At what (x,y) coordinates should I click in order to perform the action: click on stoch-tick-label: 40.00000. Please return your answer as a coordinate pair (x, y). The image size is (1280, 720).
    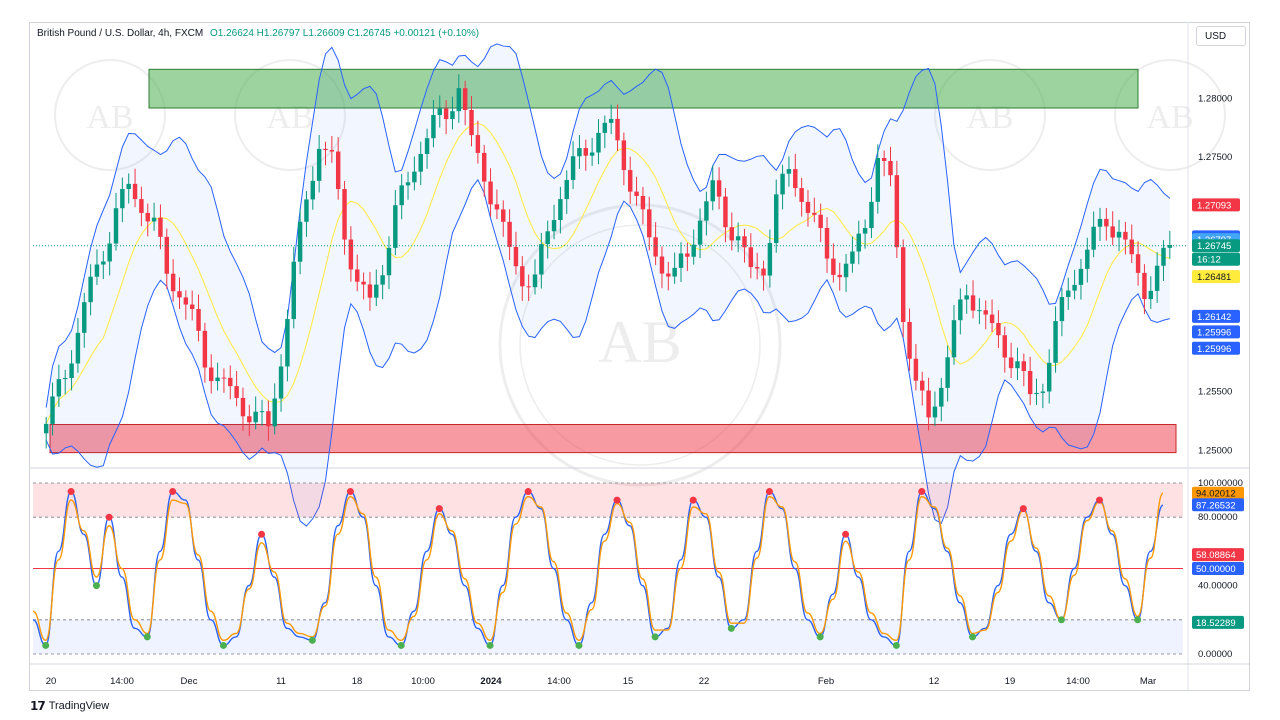
    Looking at the image, I should click on (1218, 586).